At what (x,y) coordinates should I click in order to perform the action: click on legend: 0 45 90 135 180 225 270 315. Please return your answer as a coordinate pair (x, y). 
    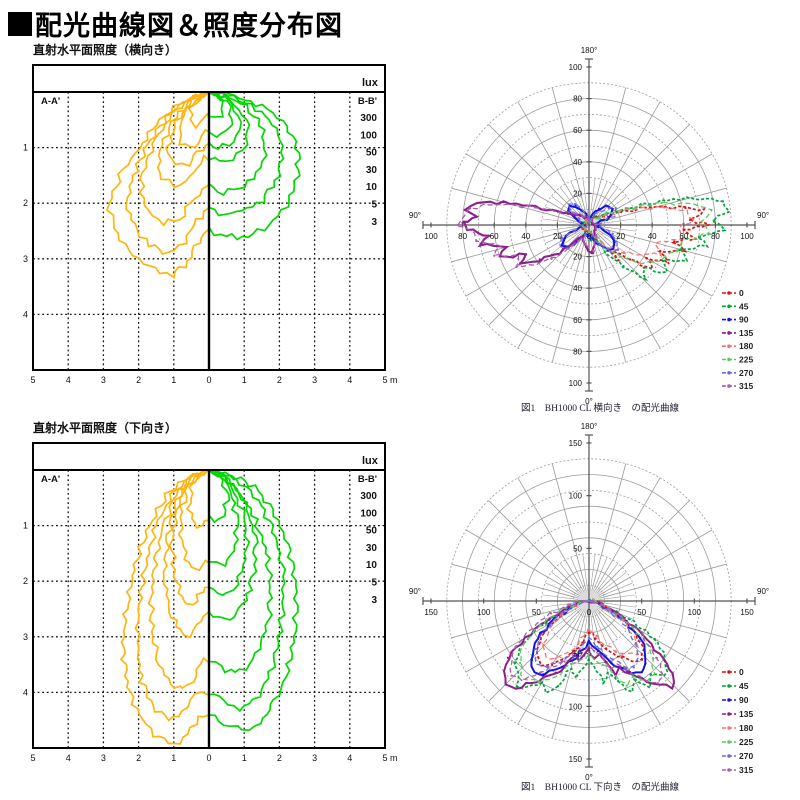
    Looking at the image, I should click on (737, 339).